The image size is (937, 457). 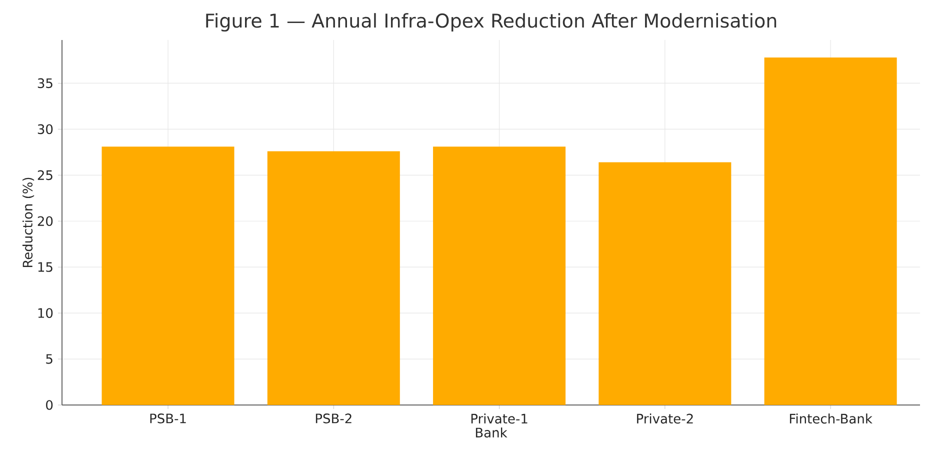 I want to click on x-tick-label: Private-1, so click(x=499, y=419).